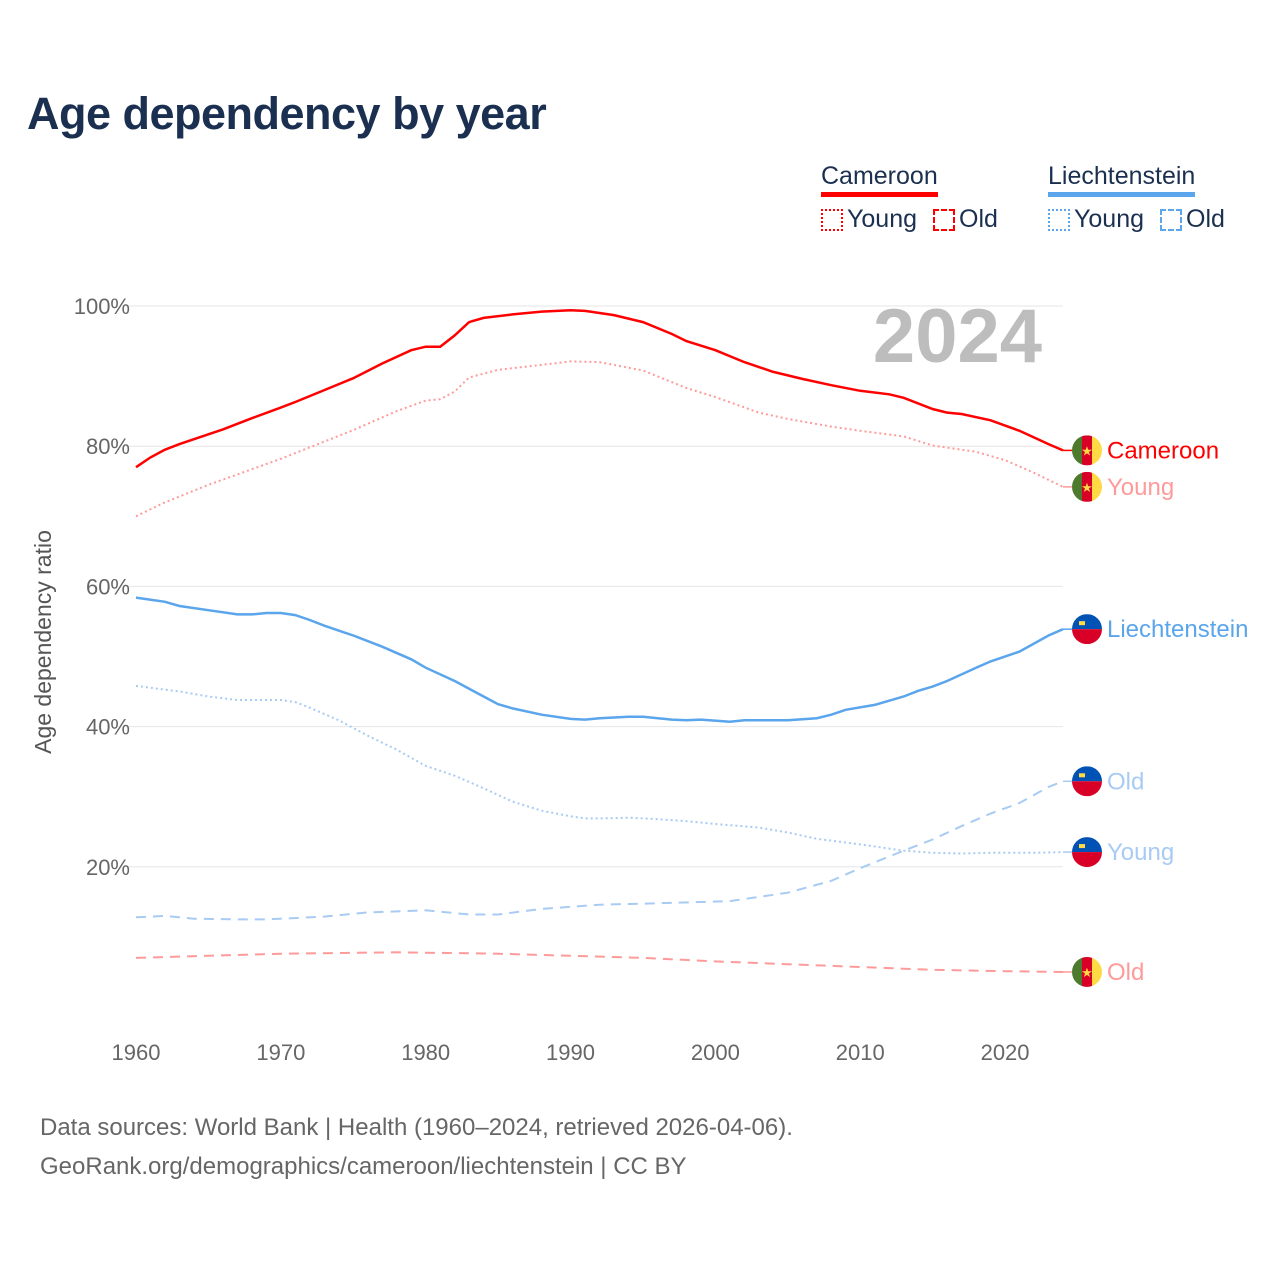 The width and height of the screenshot is (1280, 1280). What do you see at coordinates (280, 1052) in the screenshot?
I see `x-tick-label: 1970` at bounding box center [280, 1052].